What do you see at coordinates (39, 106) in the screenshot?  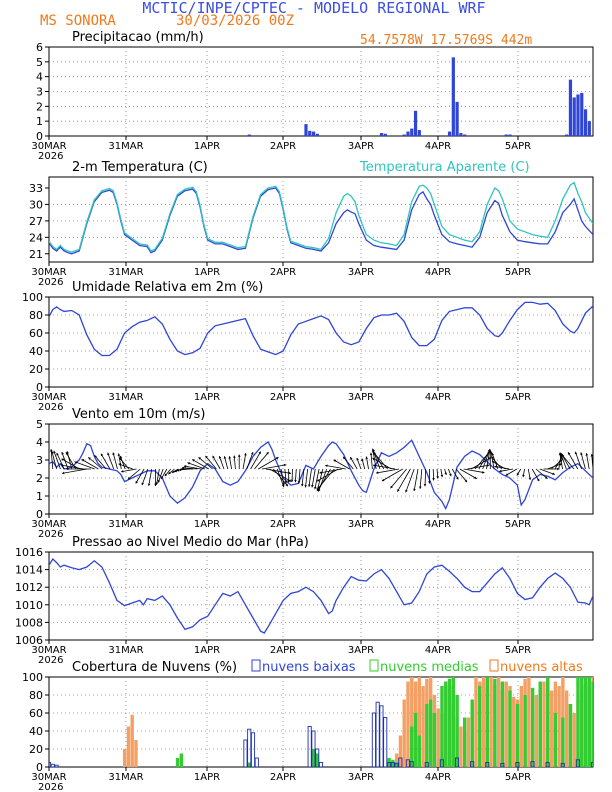 I see `y-tick-label: 2` at bounding box center [39, 106].